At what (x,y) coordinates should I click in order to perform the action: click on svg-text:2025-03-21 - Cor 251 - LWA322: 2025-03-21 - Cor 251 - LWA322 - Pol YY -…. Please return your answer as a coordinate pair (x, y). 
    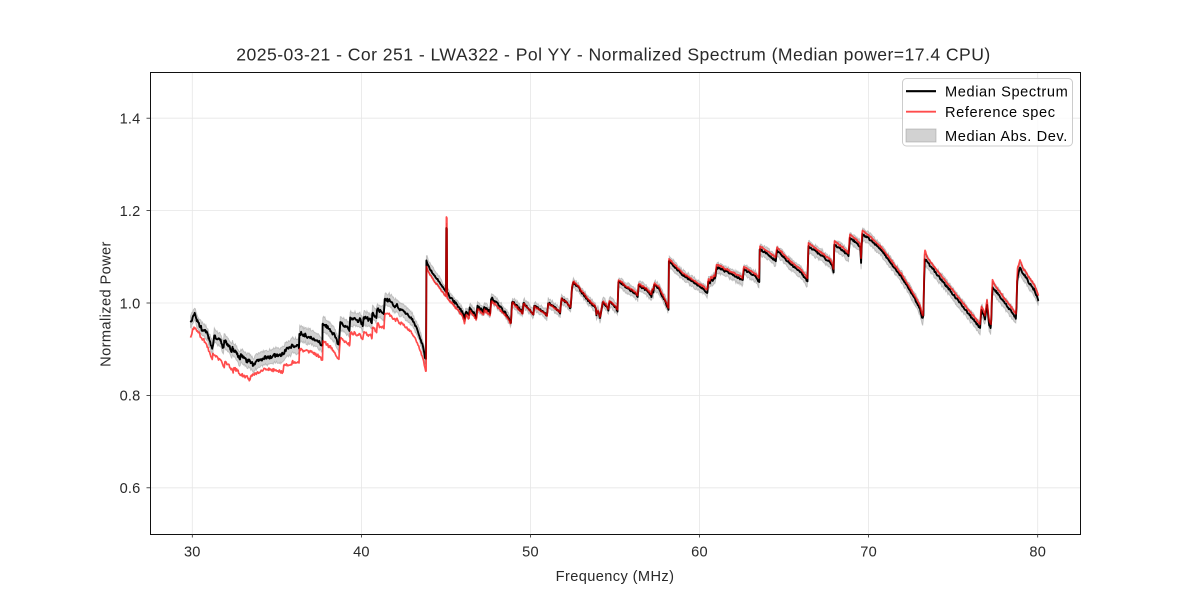
    Looking at the image, I should click on (613, 55).